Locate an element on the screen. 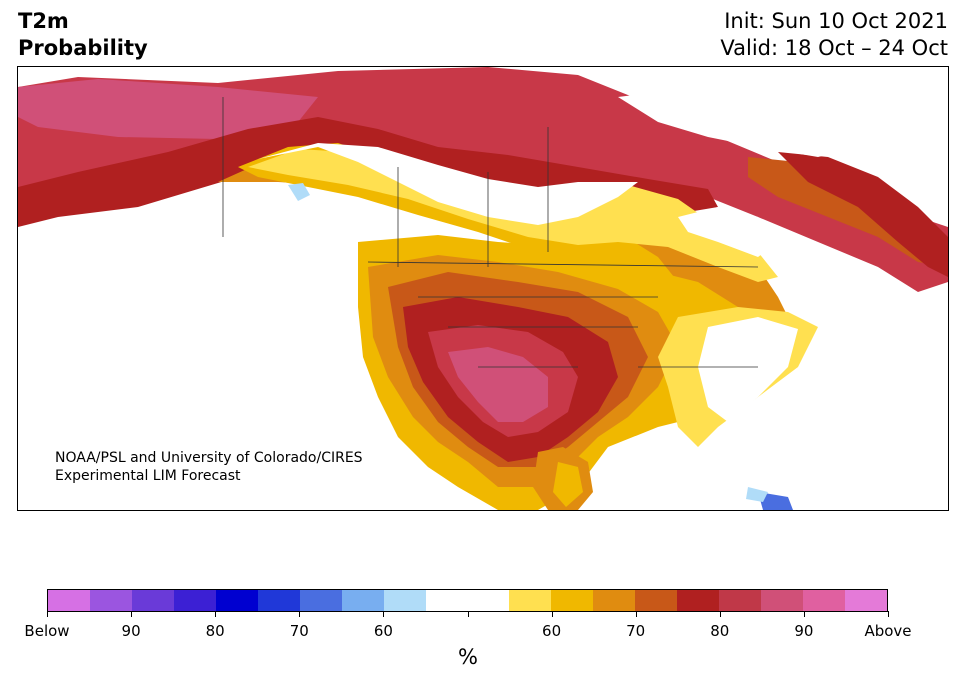  colorbar-unit: % is located at coordinates (468, 657).